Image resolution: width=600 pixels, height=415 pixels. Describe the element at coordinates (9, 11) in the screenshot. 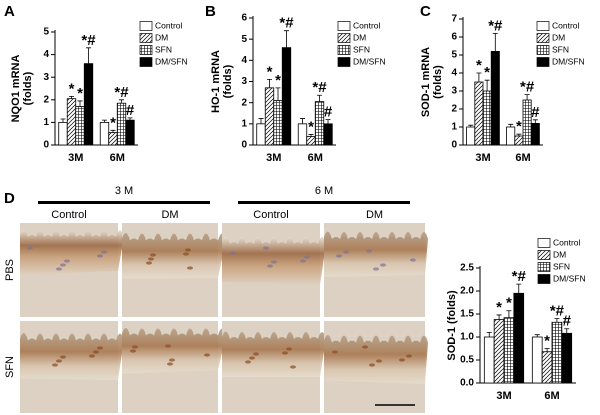

I see `panel-label: A` at that location.